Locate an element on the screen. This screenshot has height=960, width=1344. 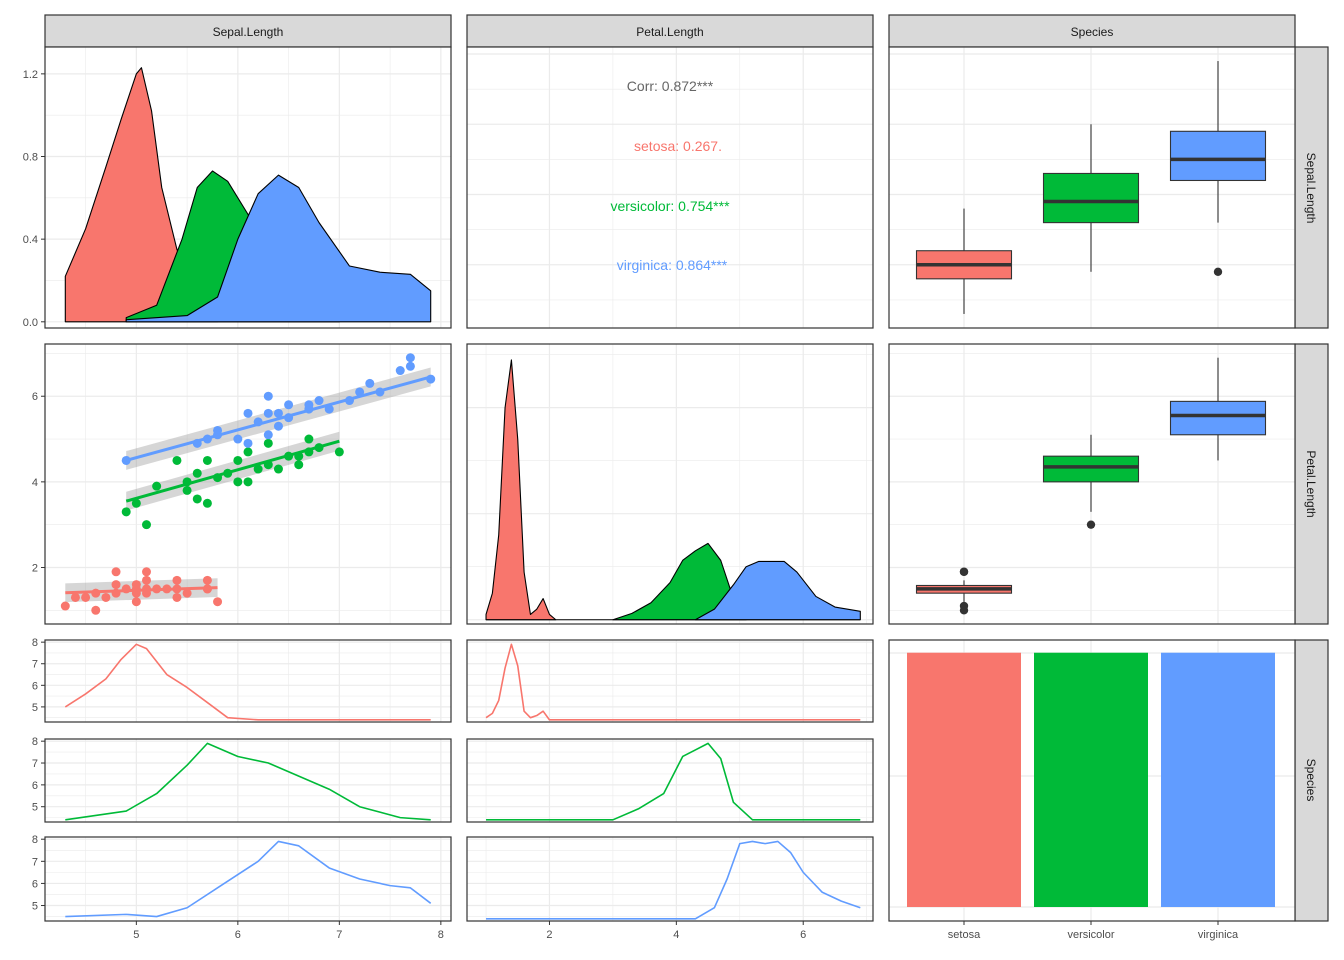
panel-scatter-border is located at coordinates (248, 484).